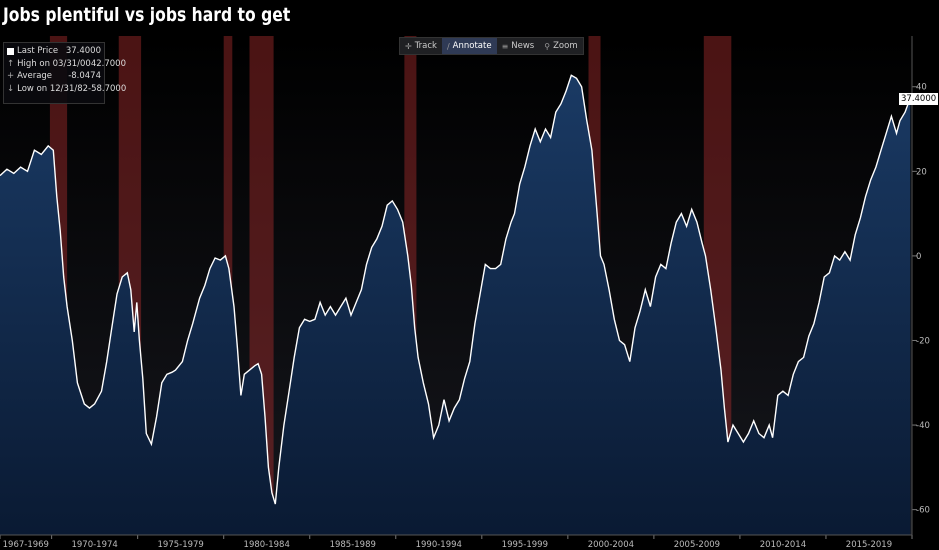  What do you see at coordinates (54, 76) in the screenshot?
I see `legend-row-average: + Average -8.0474` at bounding box center [54, 76].